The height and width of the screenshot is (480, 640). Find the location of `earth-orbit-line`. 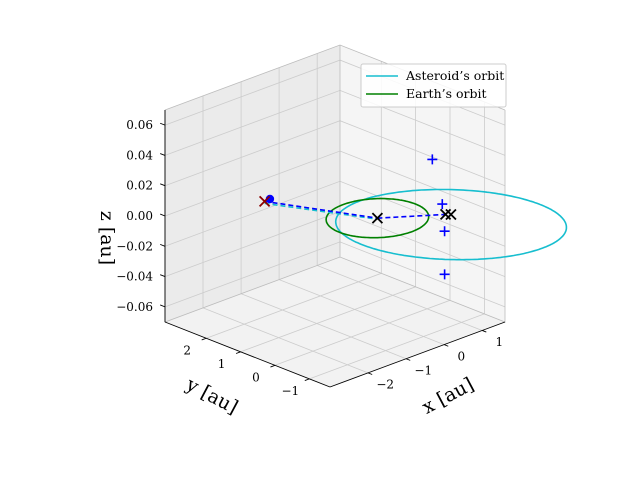

earth-orbit-line is located at coordinates (377, 218).